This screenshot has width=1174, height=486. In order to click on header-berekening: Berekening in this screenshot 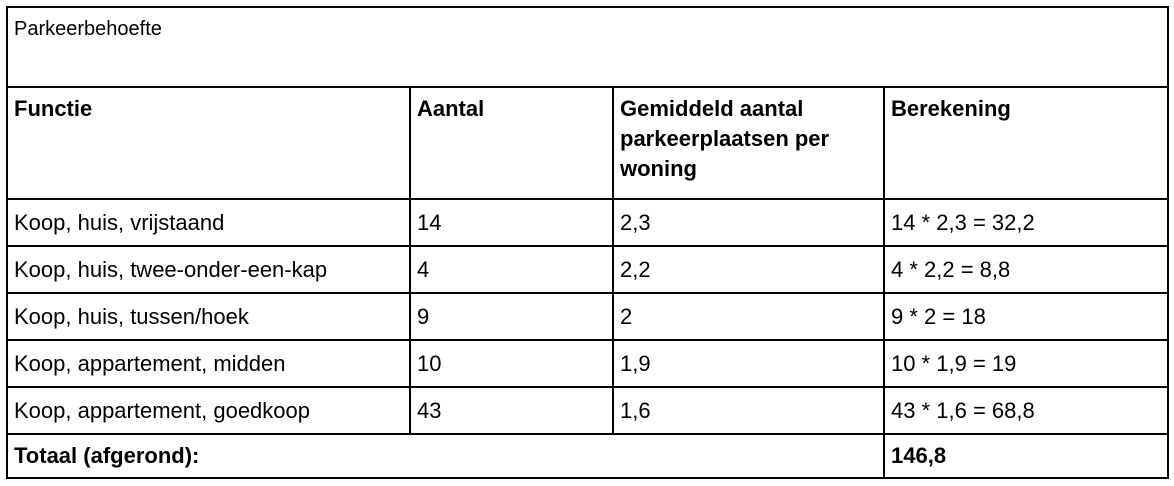, I will do `click(1026, 143)`.